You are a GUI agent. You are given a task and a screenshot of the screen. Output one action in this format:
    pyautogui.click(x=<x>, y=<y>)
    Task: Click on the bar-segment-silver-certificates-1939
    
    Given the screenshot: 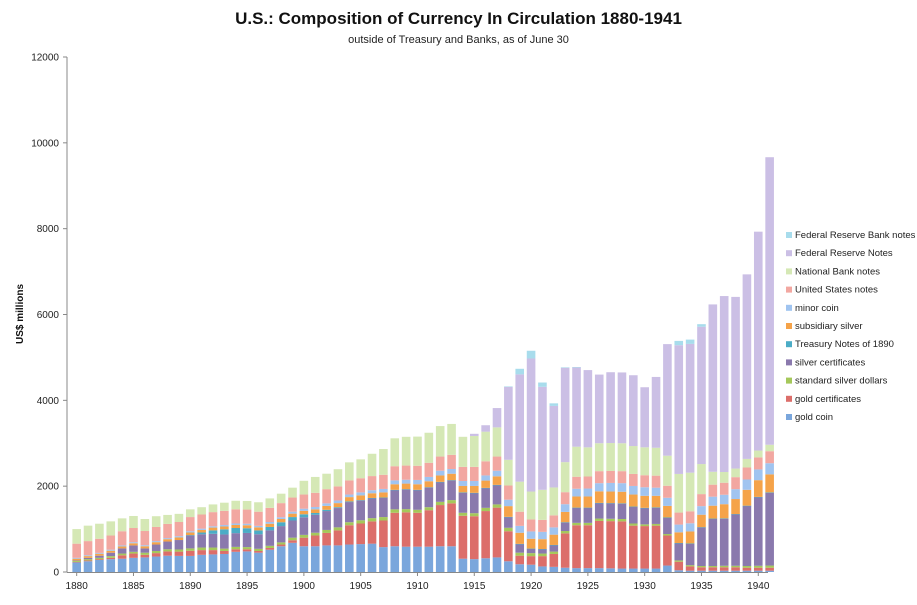 What is the action you would take?
    pyautogui.click(x=747, y=535)
    